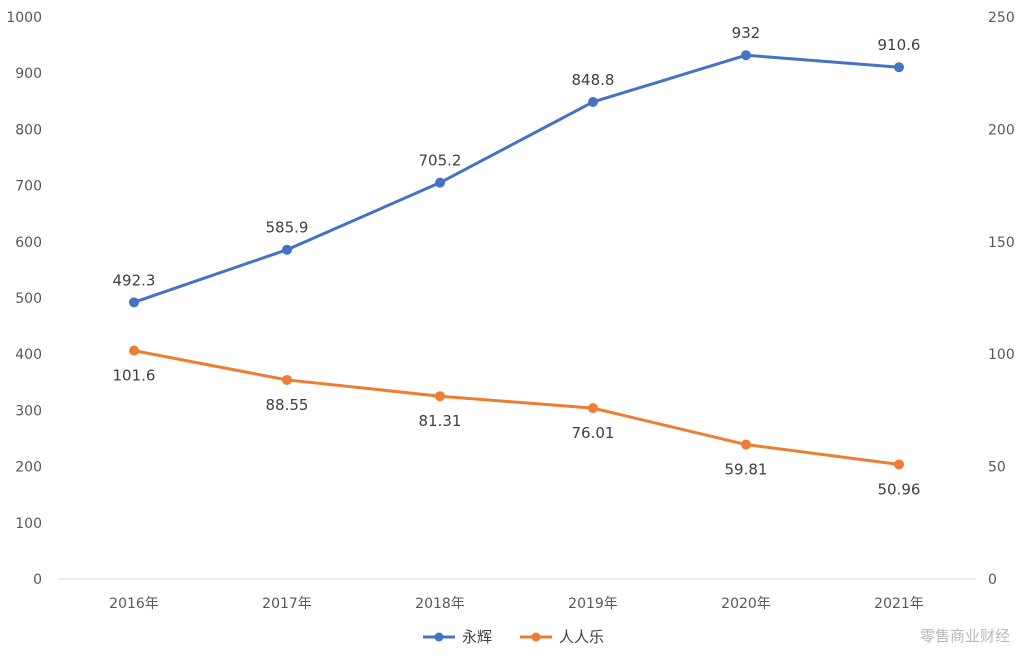  Describe the element at coordinates (134, 604) in the screenshot. I see `x-axis-tick-label: 2016年` at that location.